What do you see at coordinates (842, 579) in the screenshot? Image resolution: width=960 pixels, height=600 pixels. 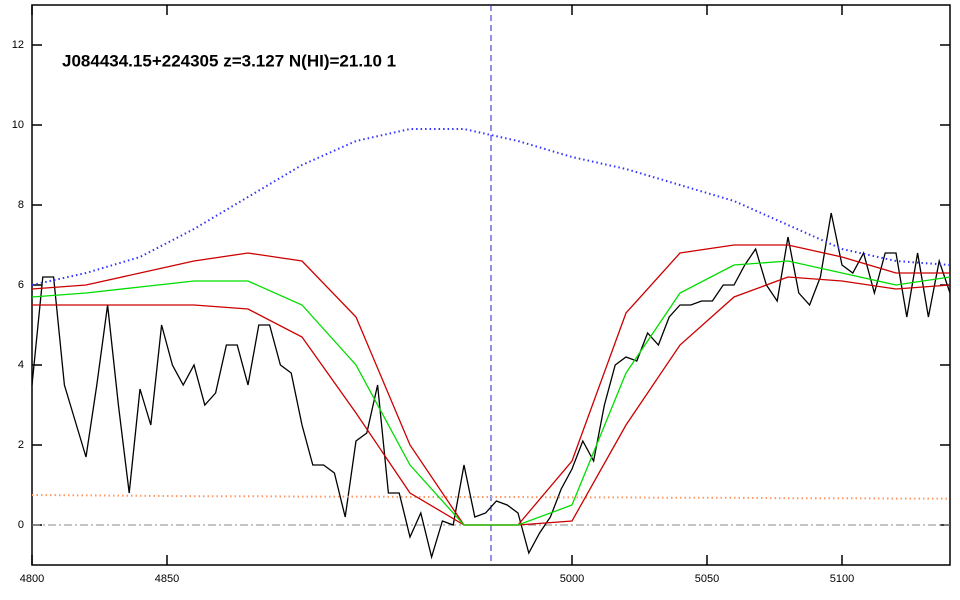 I see `x-tick-label: 5100` at bounding box center [842, 579].